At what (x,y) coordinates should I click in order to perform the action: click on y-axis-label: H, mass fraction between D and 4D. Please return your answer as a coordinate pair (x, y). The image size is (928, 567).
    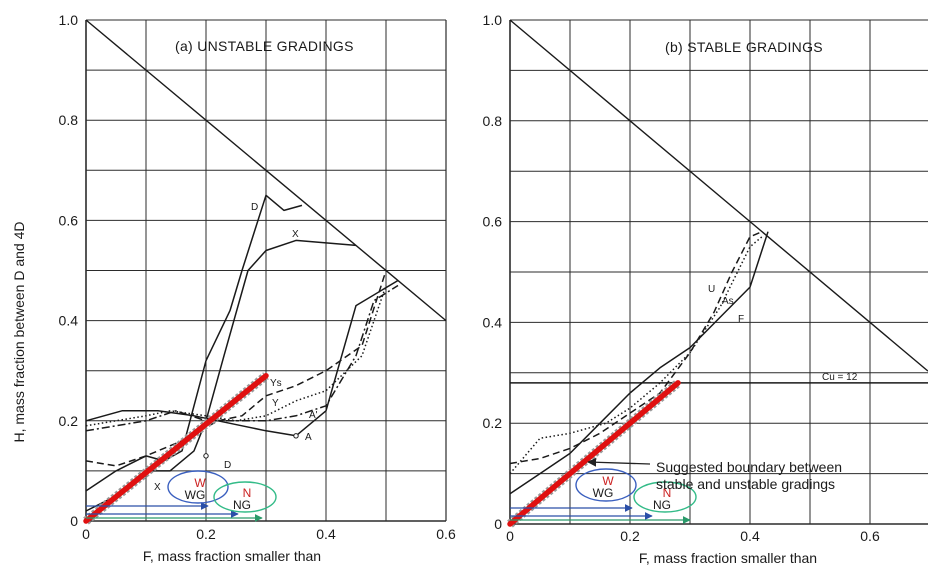
    Looking at the image, I should click on (19, 332).